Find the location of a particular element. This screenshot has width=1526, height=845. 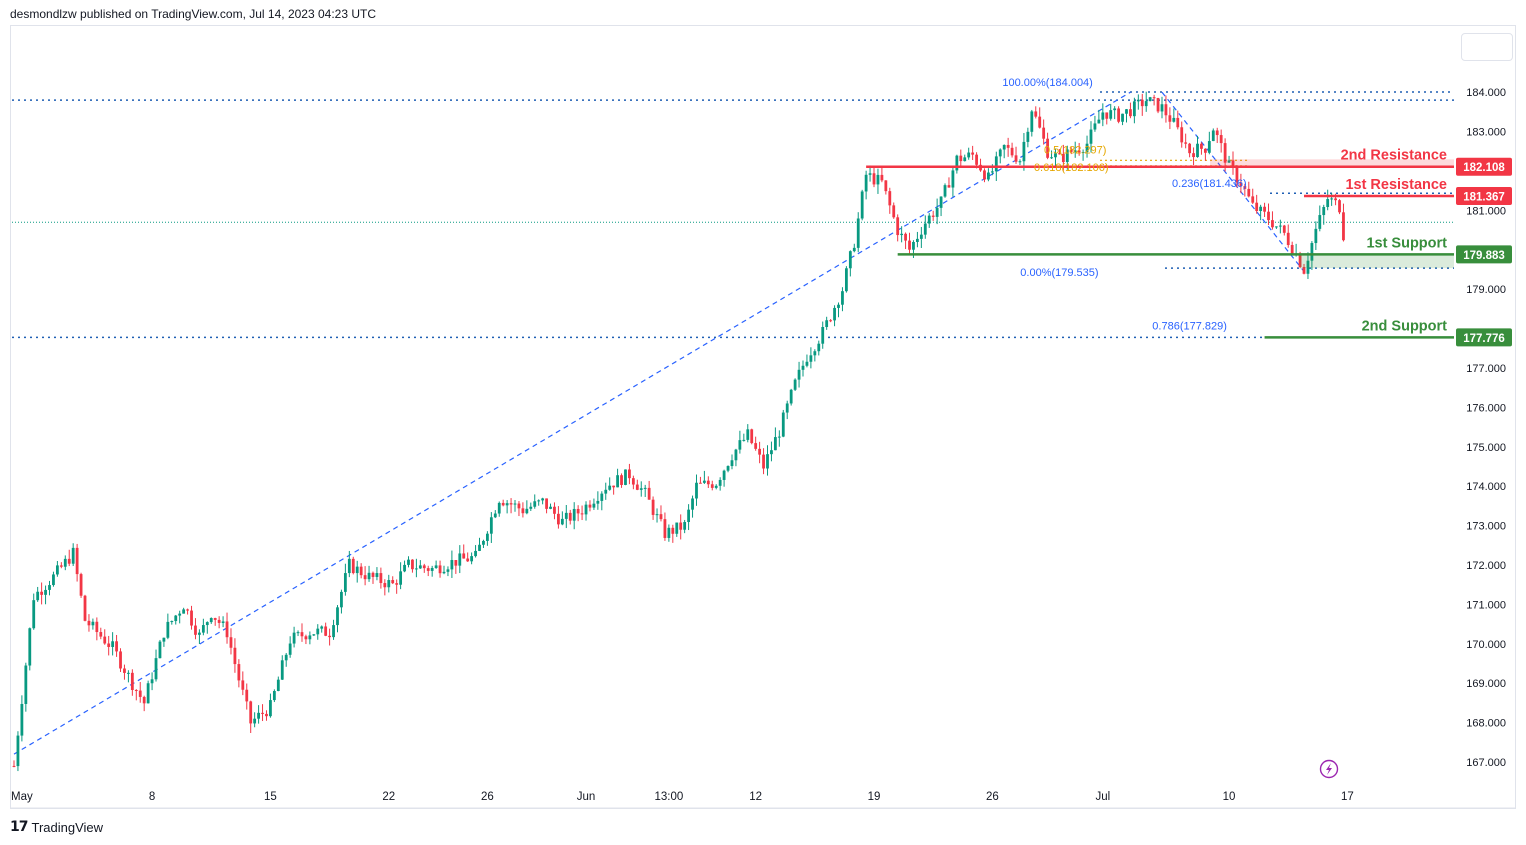

chart-settings-button is located at coordinates (1487, 47).